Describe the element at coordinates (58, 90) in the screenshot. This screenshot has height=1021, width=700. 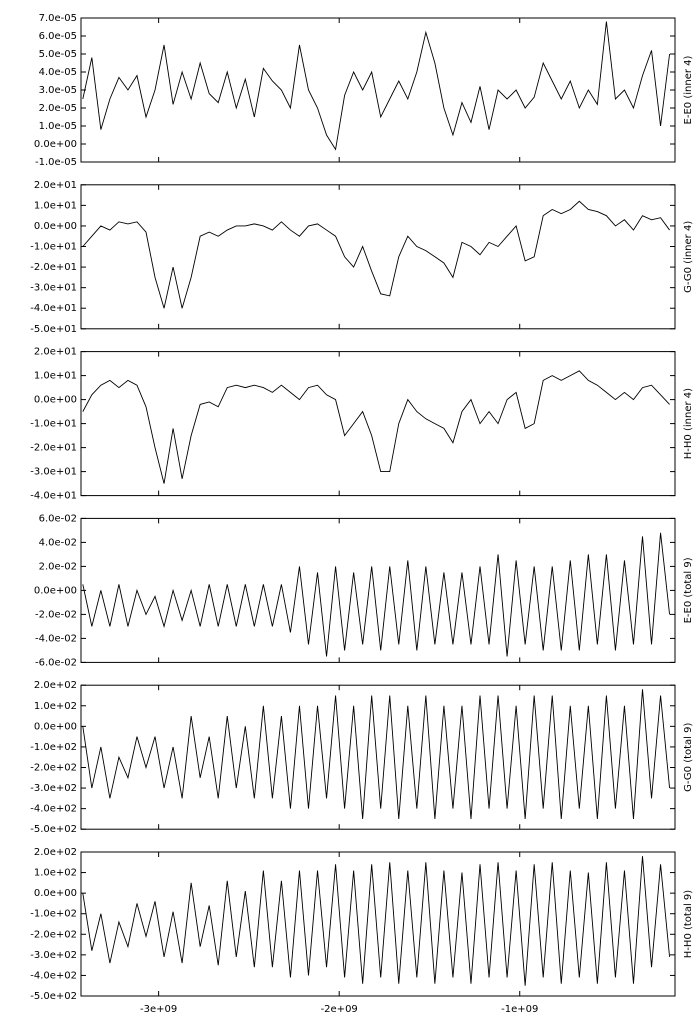
I see `y-tick-label: 3.0e-05` at that location.